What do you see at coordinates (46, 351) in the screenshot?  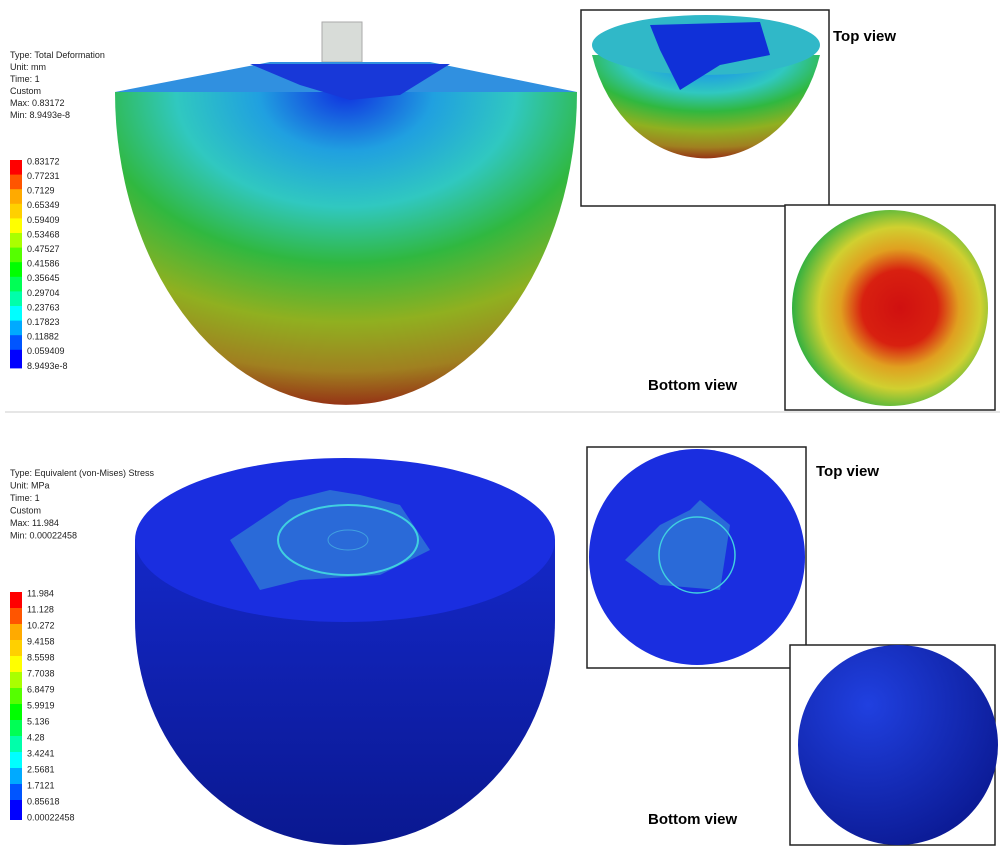 I see `legend-value: 0.059409` at bounding box center [46, 351].